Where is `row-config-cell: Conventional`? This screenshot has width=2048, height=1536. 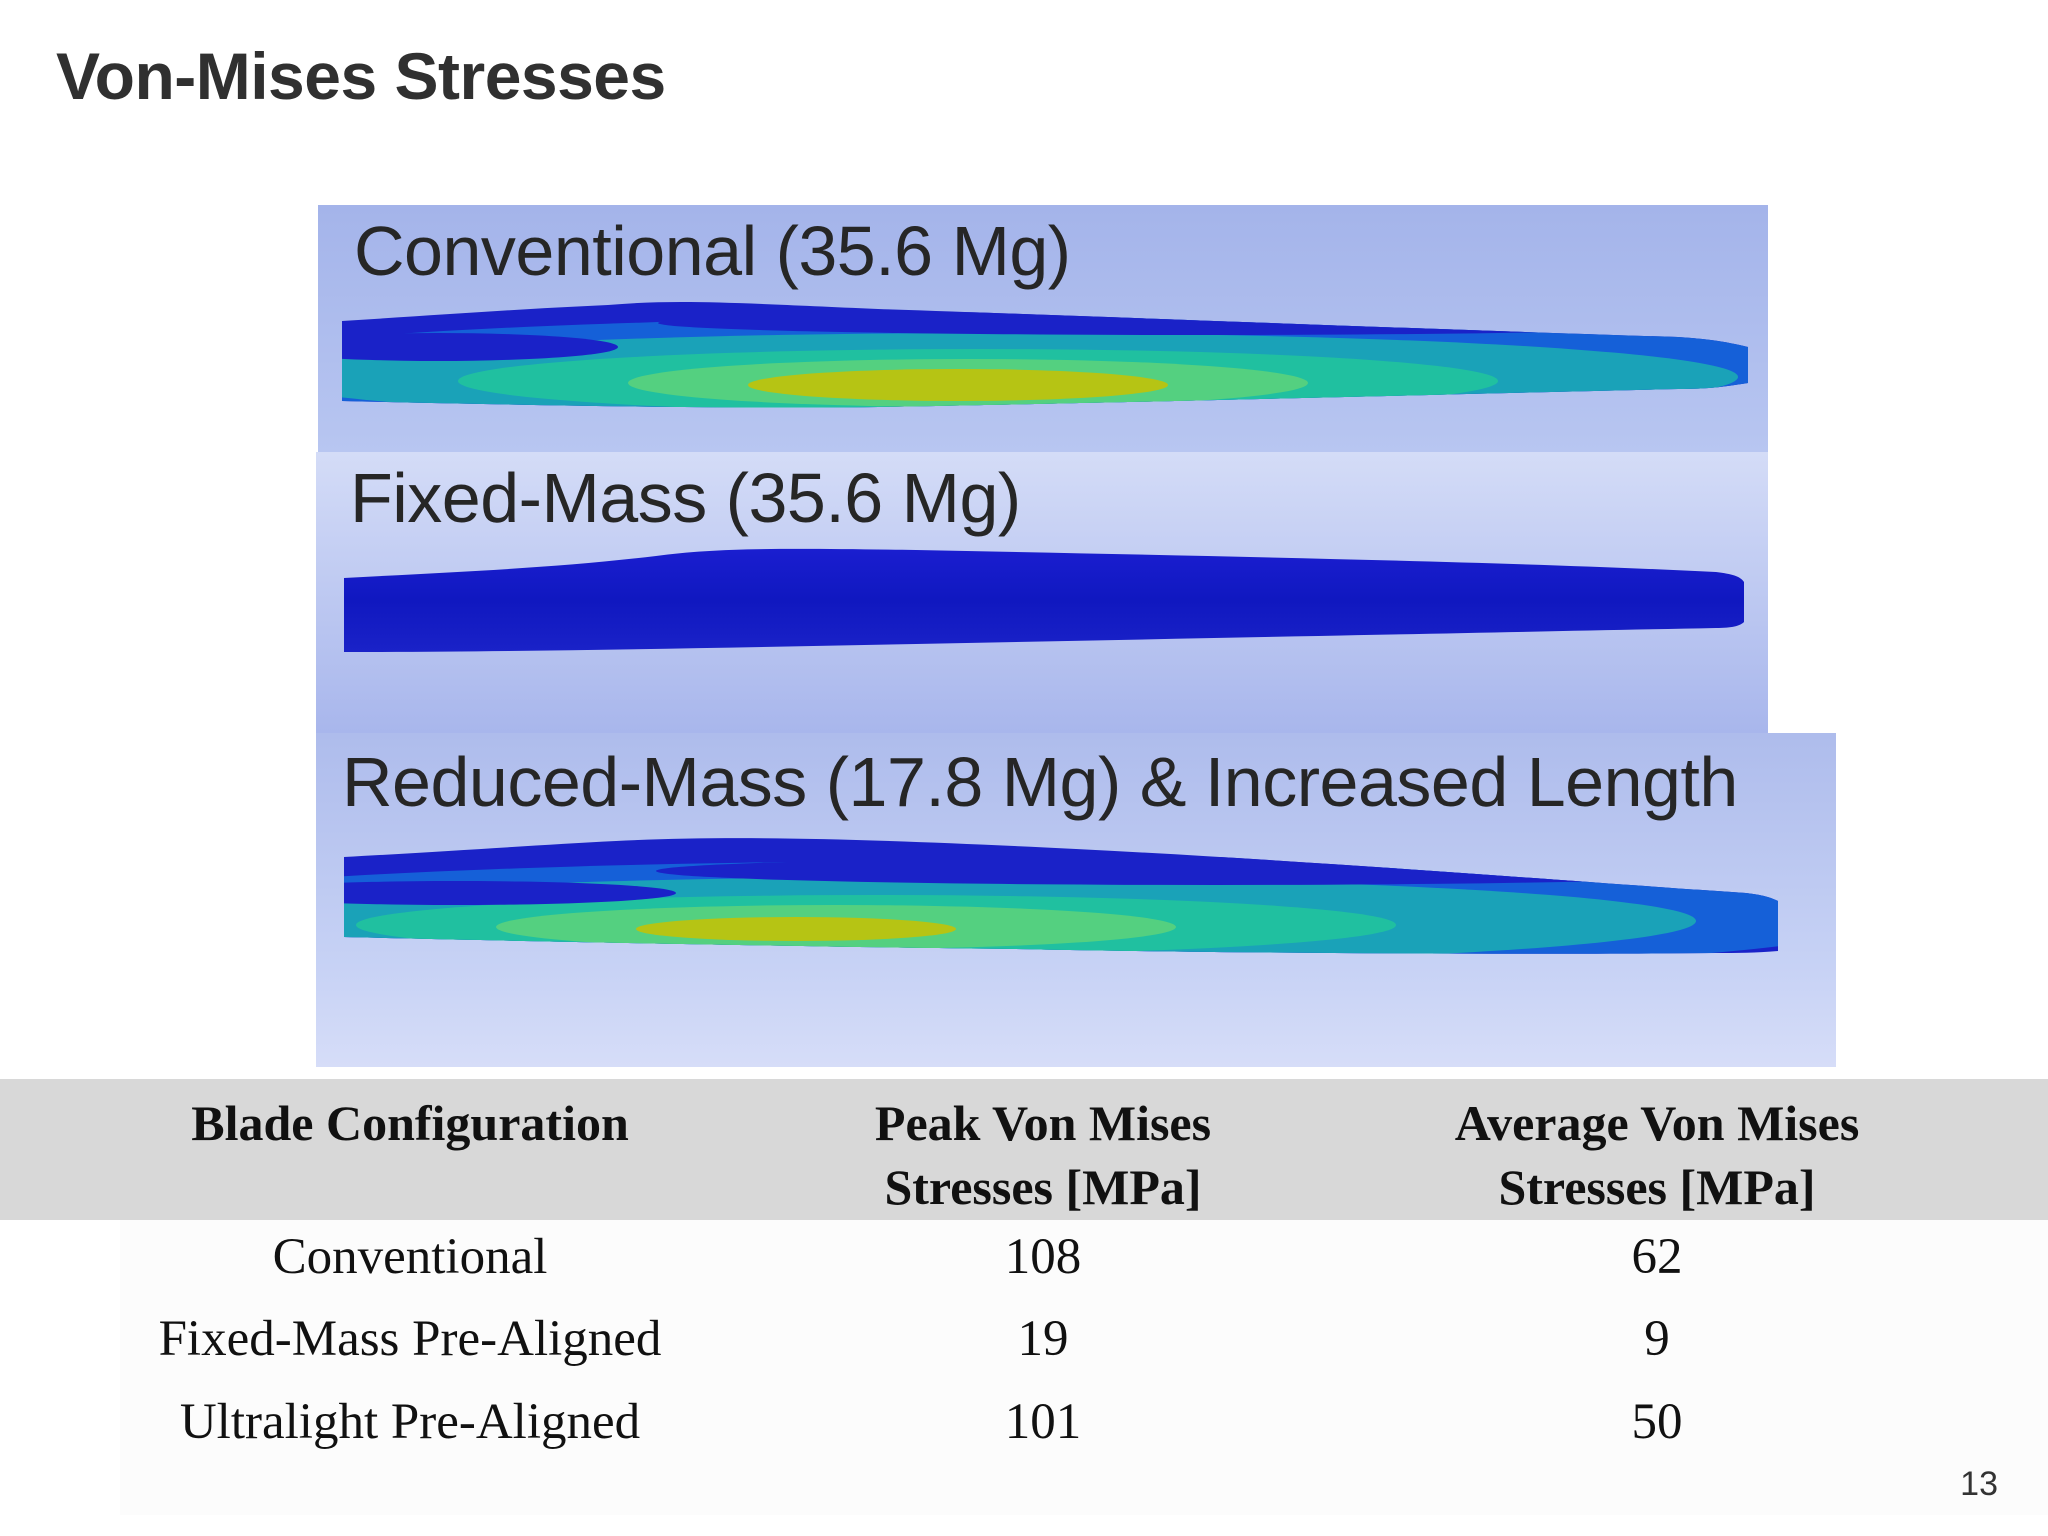
row-config-cell: Conventional is located at coordinates (410, 1257).